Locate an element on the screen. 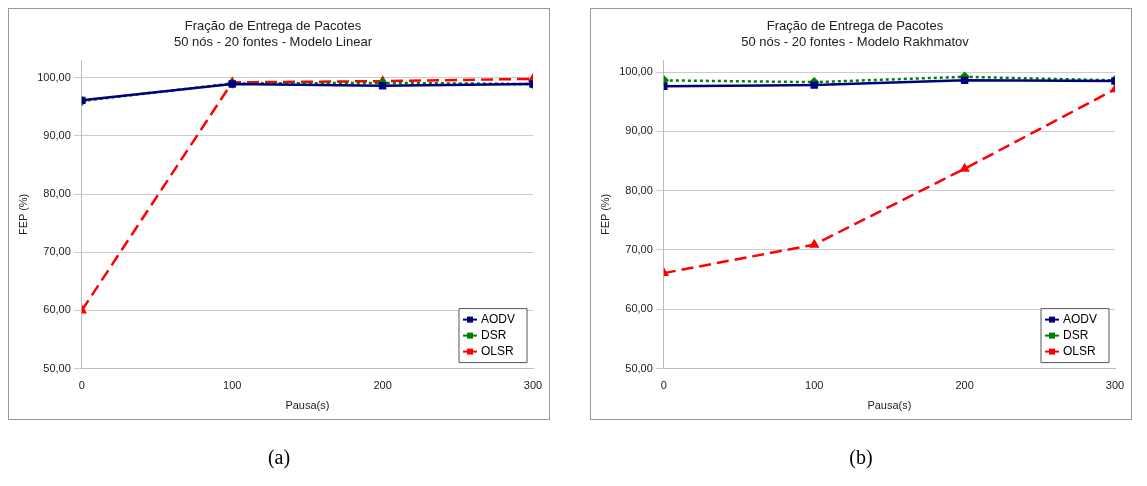 This screenshot has height=486, width=1147. chart-subtitle: 50 nós - 20 fontes - Modelo Linear is located at coordinates (273, 41).